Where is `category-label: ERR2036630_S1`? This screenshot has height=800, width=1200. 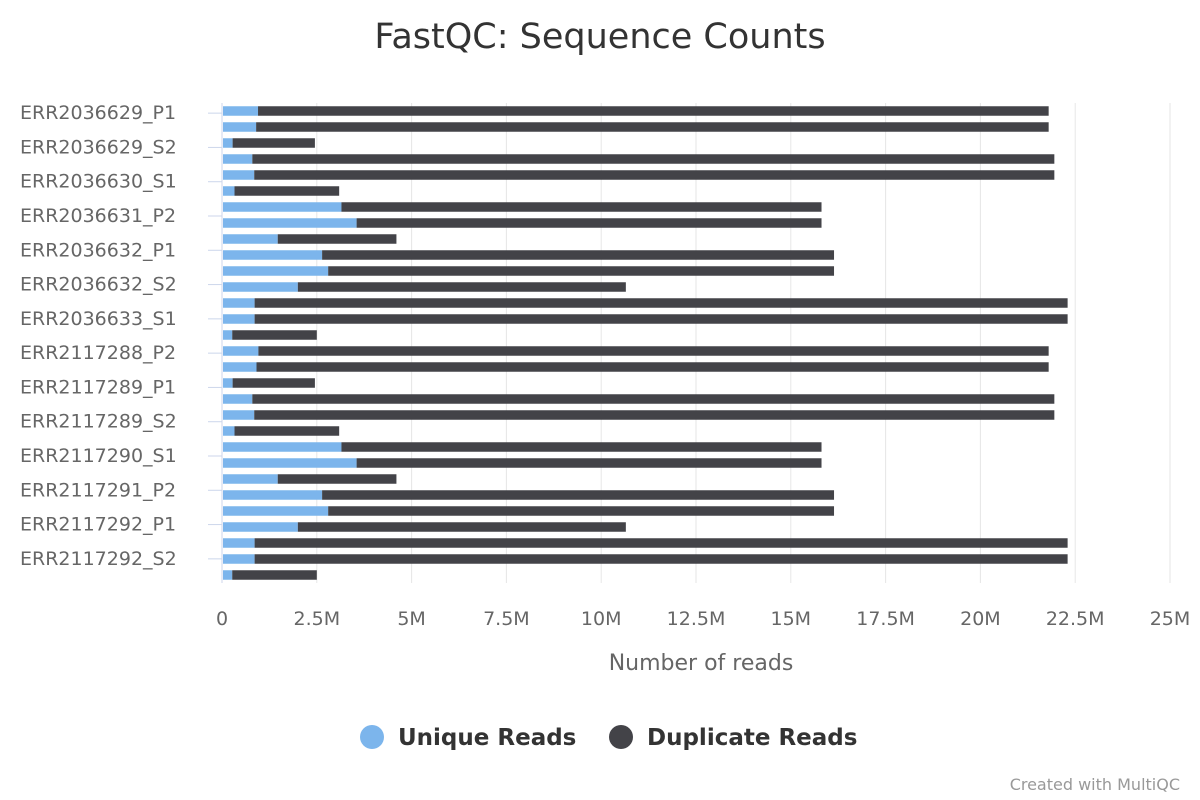 category-label: ERR2036630_S1 is located at coordinates (98, 182).